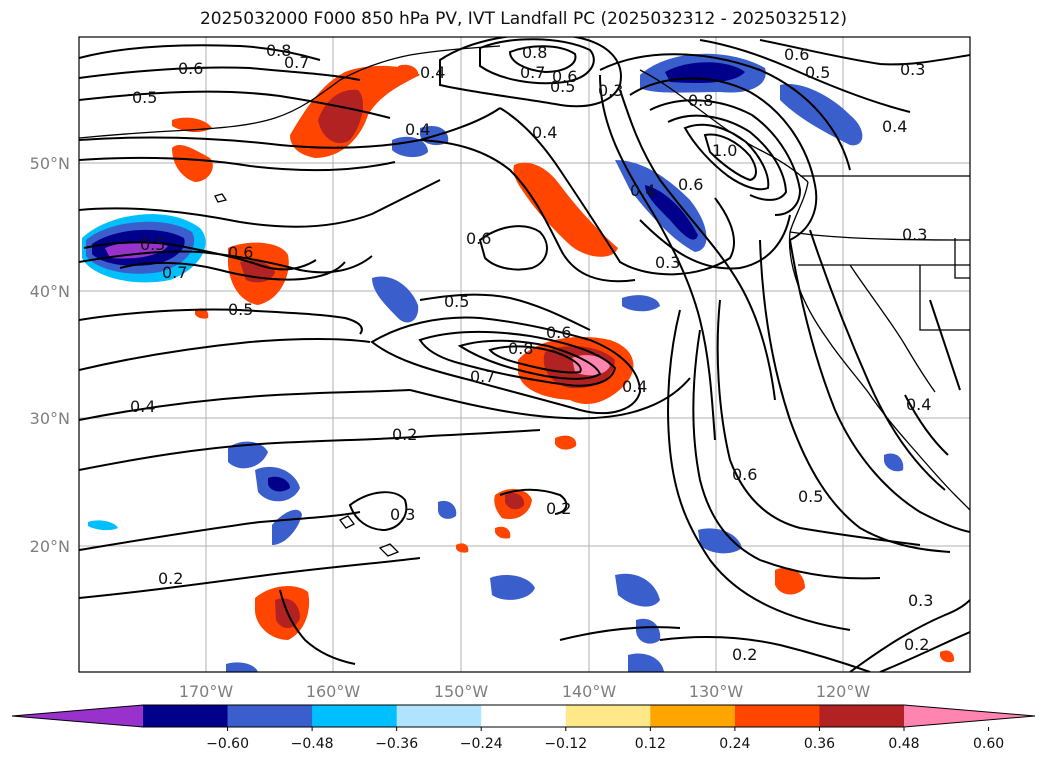 This screenshot has width=1047, height=765. I want to click on lat-tick-label: 30°N, so click(50, 418).